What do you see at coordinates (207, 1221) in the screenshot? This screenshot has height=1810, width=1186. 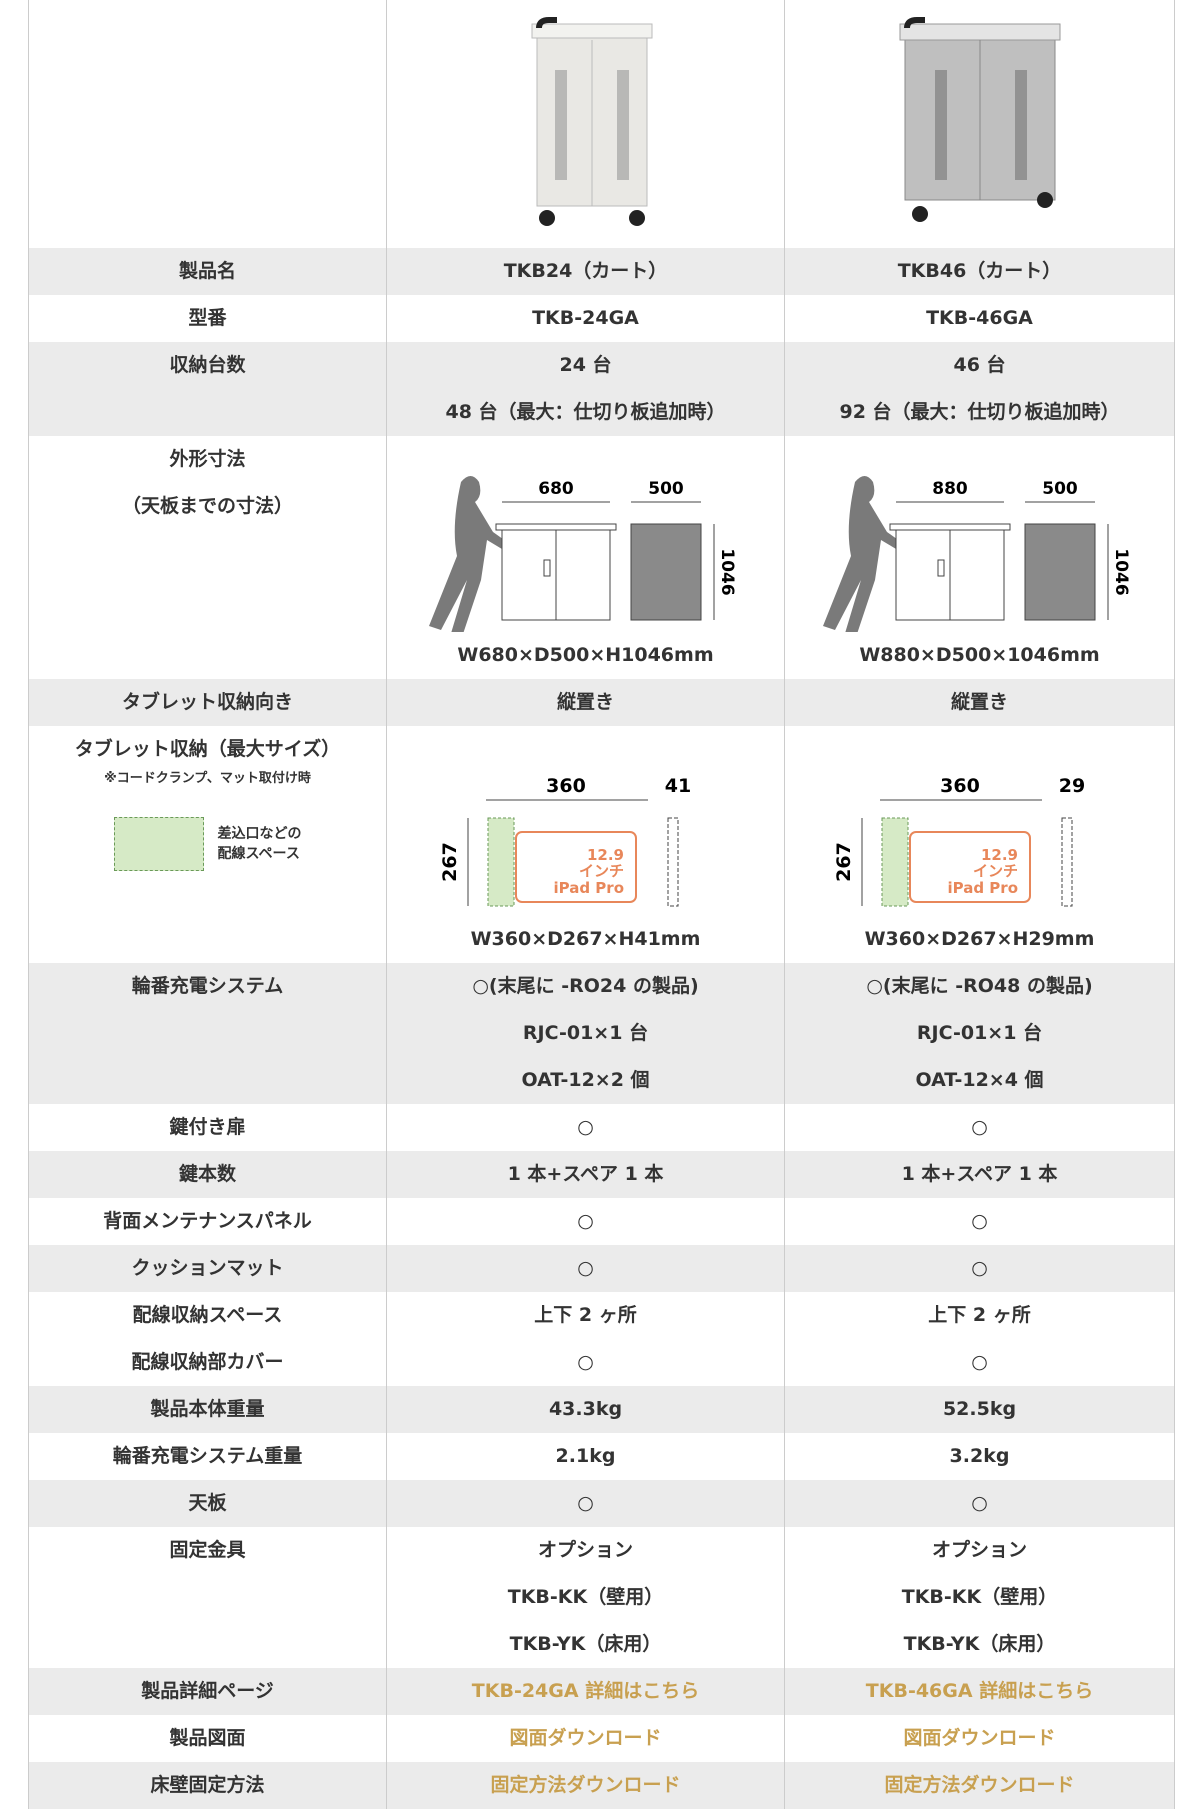 I see `row-label: 背面メンテナンスパネル` at bounding box center [207, 1221].